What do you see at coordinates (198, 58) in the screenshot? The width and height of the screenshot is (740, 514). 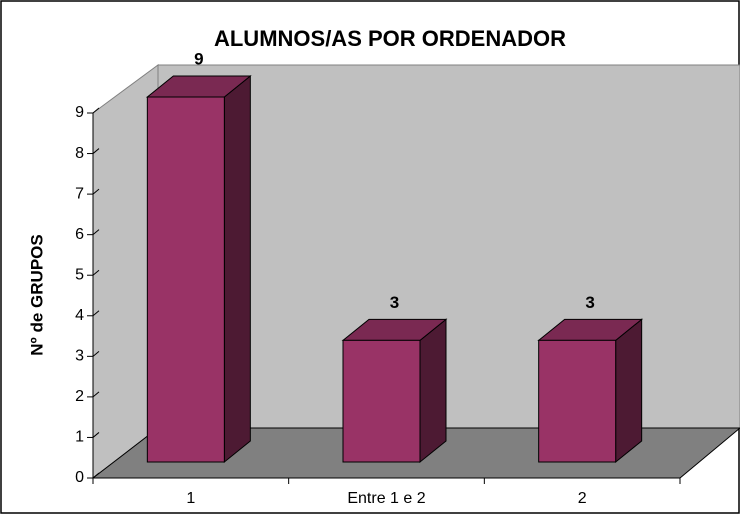 I see `value-label: 9` at bounding box center [198, 58].